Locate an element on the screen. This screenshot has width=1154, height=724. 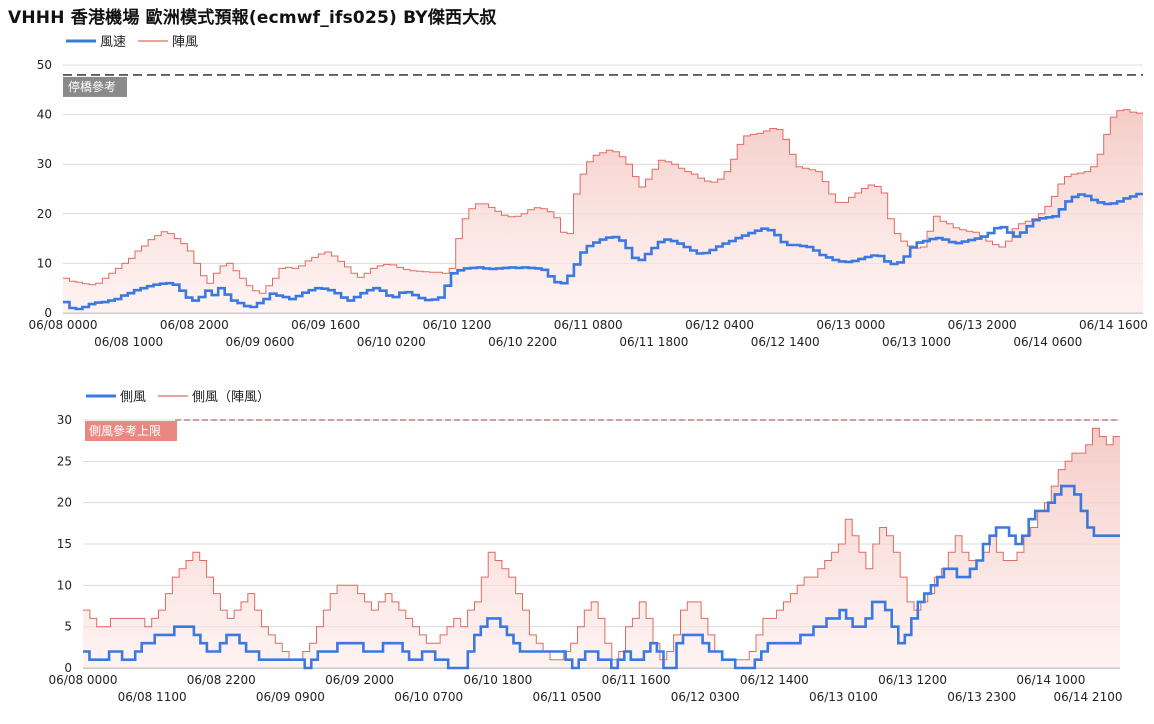
x-tick-label: 06/08 1000 is located at coordinates (128, 342).